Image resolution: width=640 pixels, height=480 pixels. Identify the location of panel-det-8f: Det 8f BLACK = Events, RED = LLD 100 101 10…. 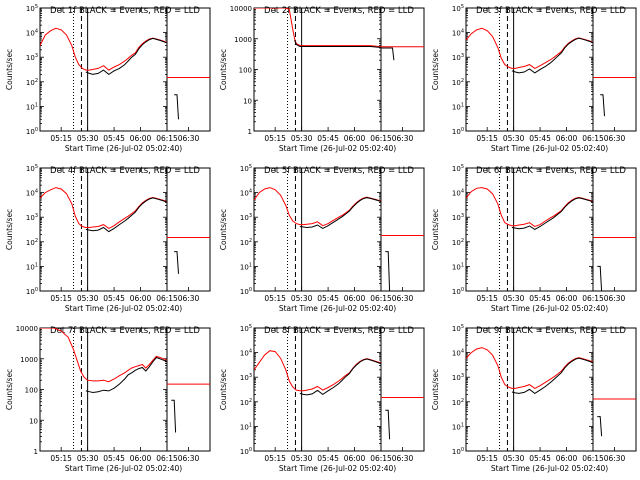
(322, 398).